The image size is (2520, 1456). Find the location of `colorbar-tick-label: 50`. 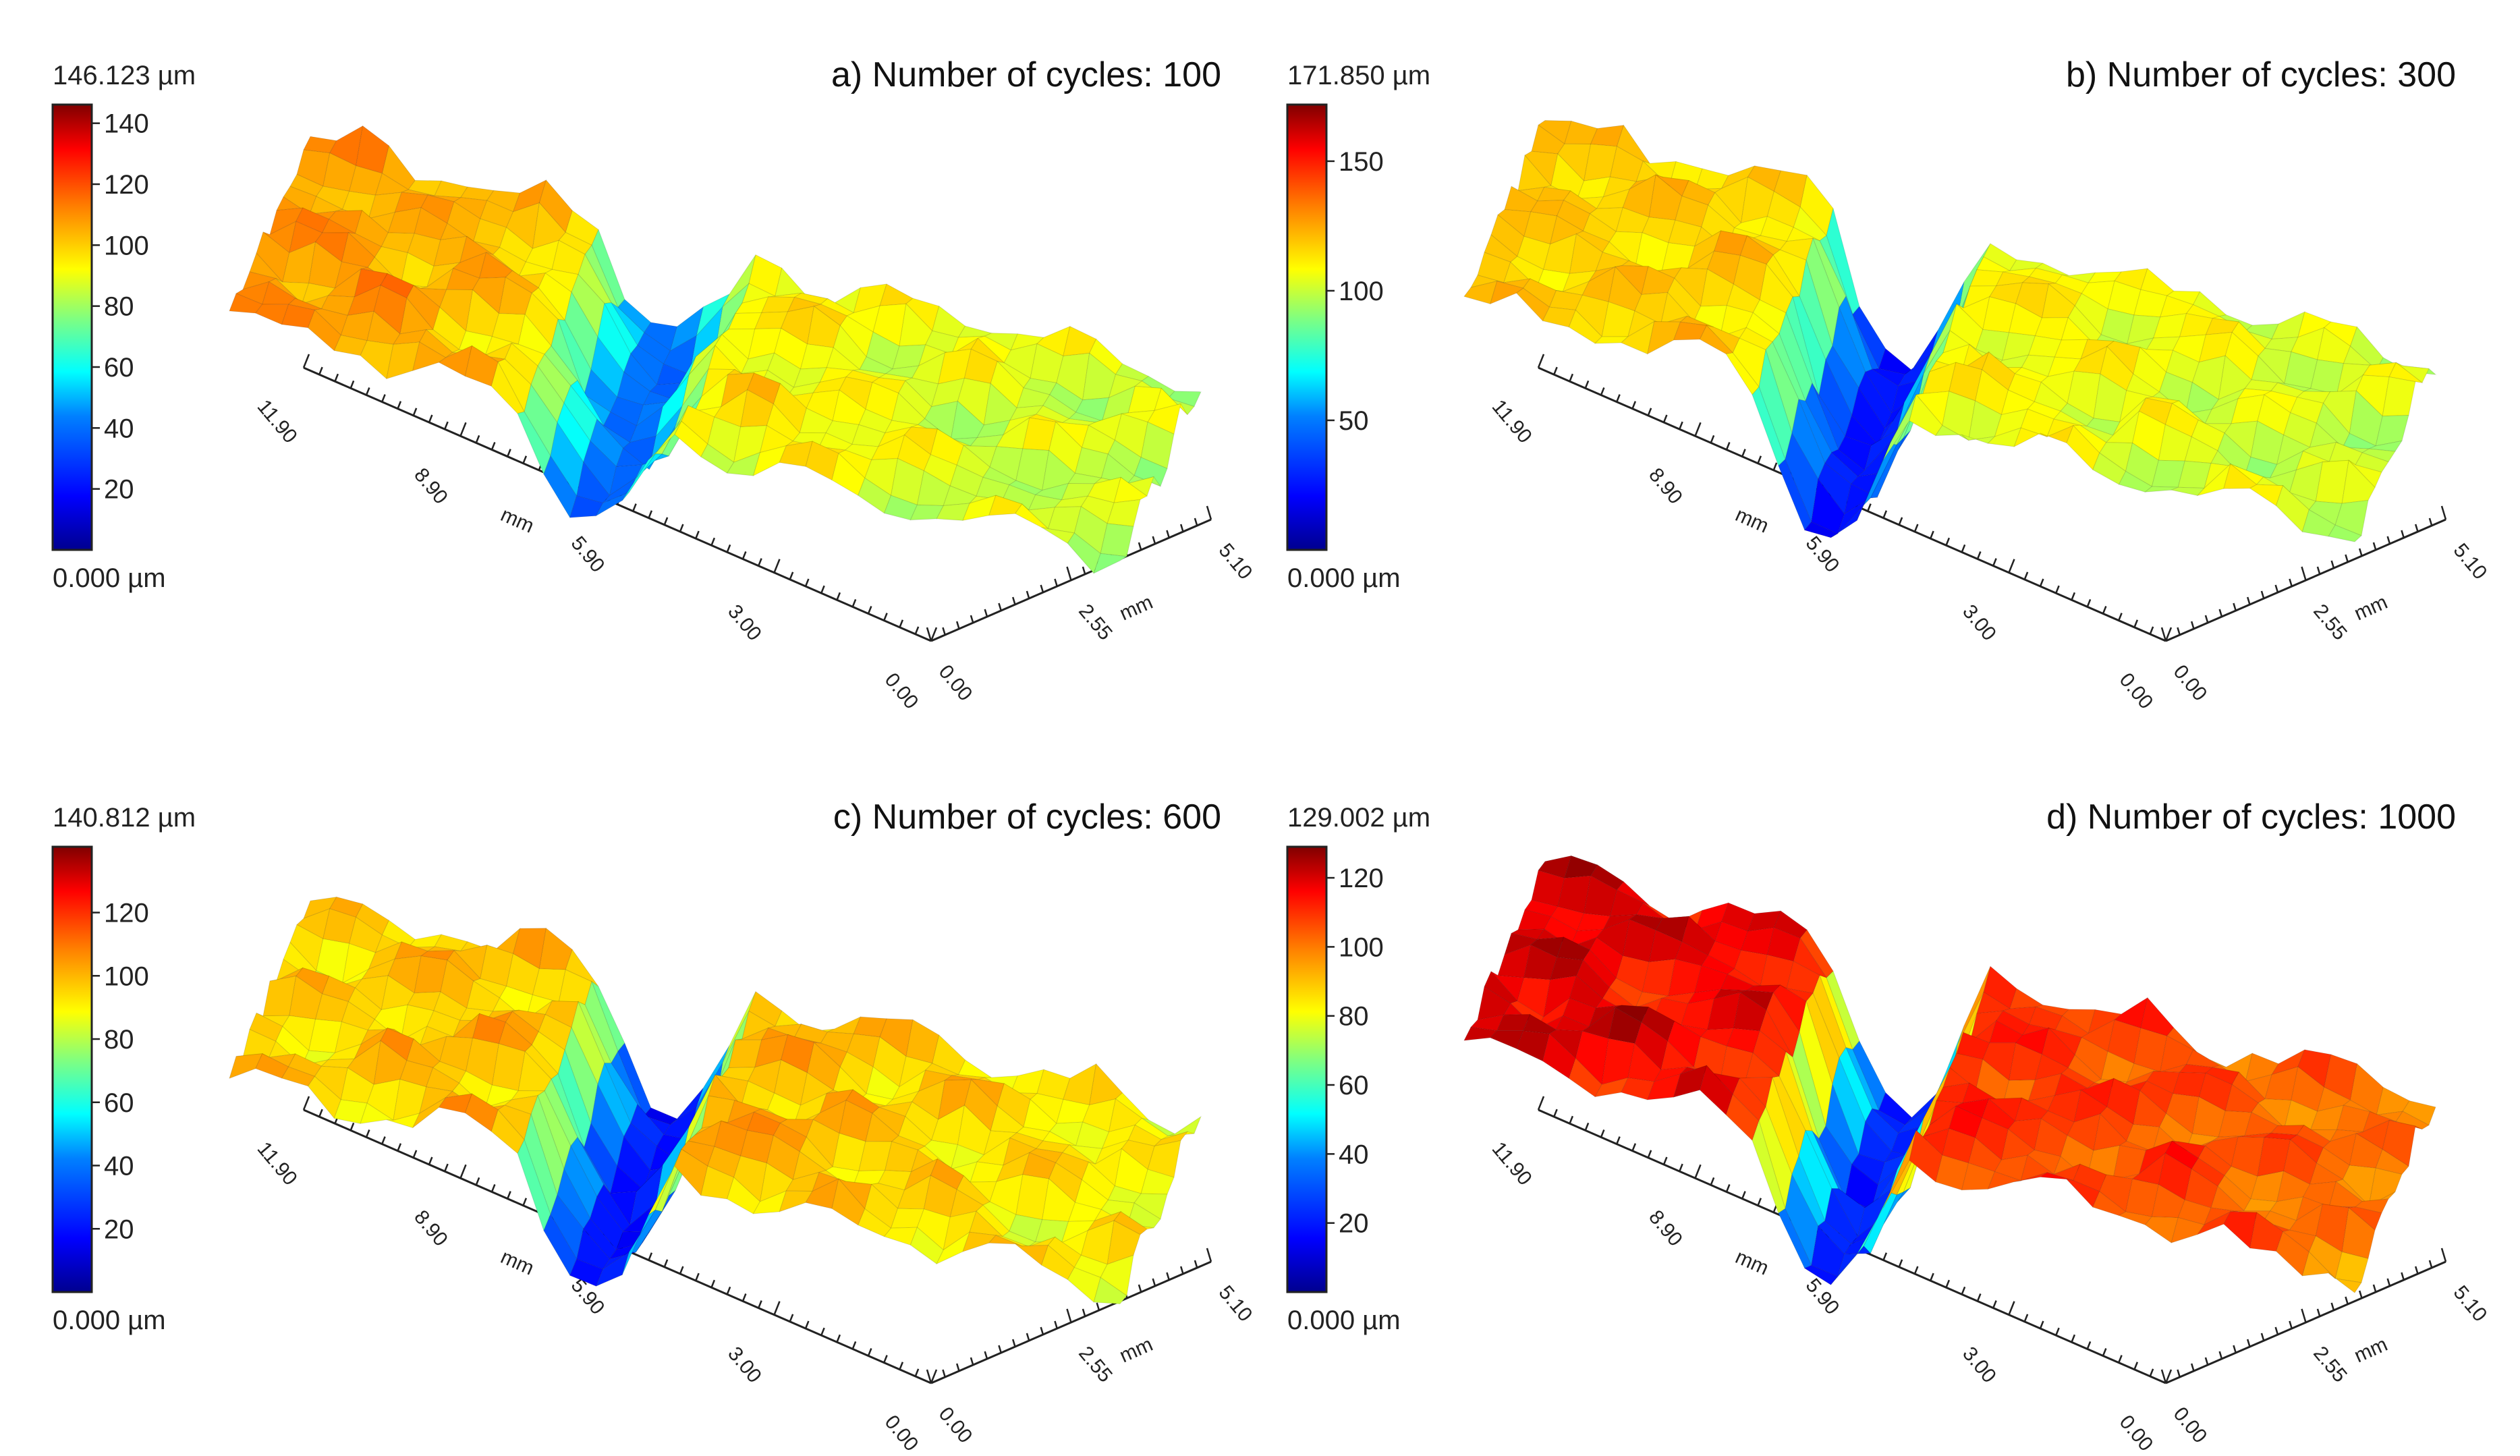

colorbar-tick-label: 50 is located at coordinates (1354, 421).